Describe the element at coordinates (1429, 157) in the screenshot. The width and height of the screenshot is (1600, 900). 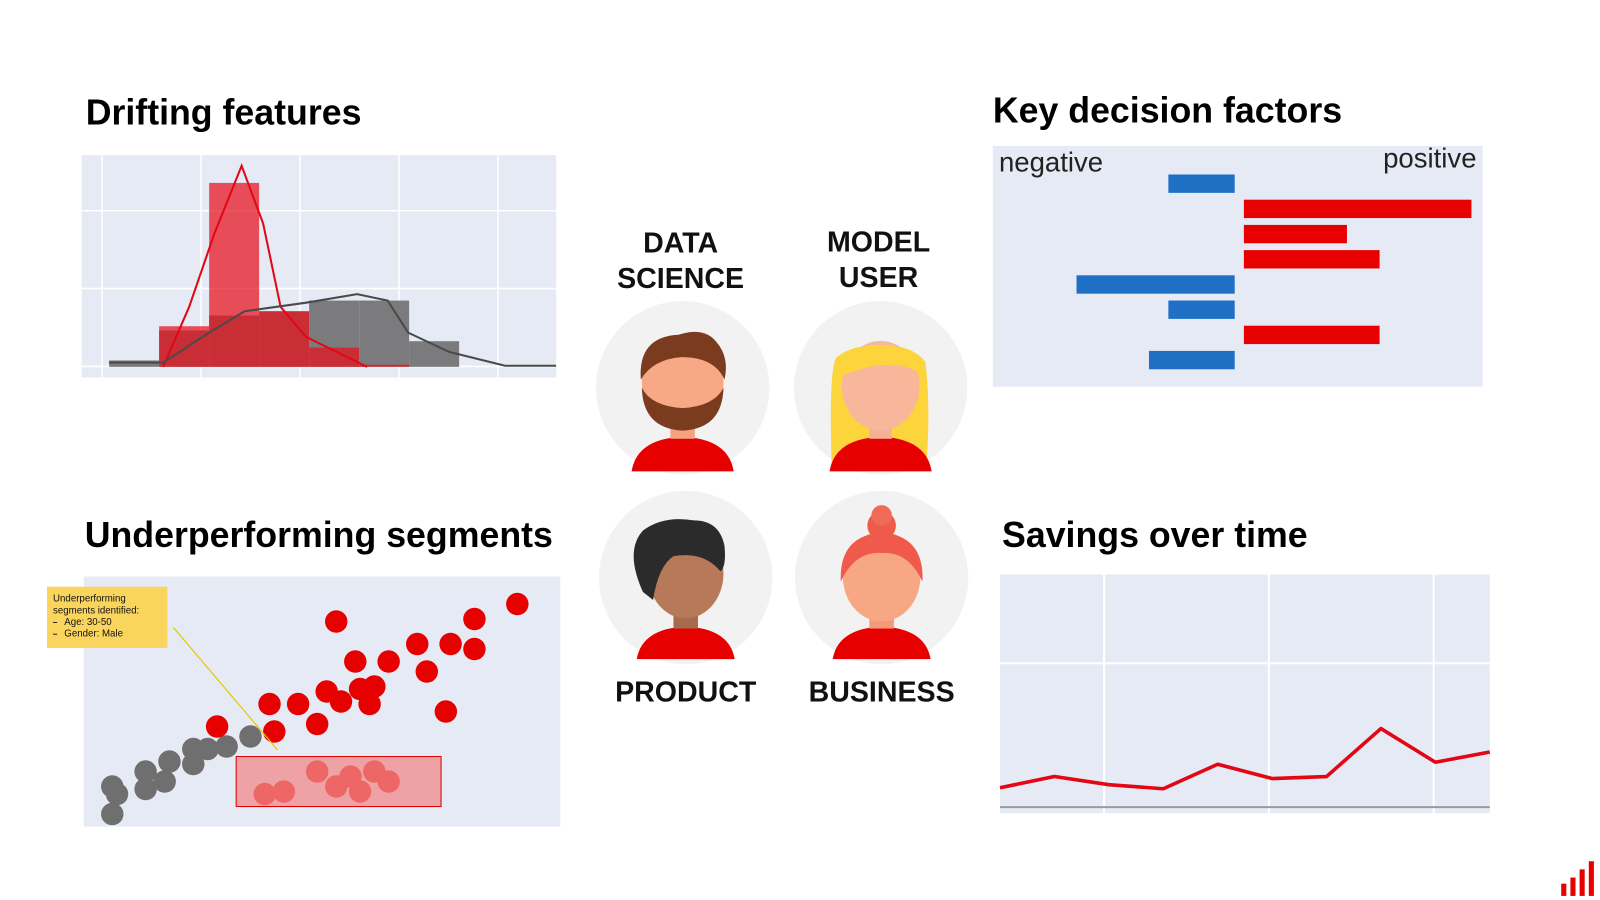
I see `legend-positive: positive` at that location.